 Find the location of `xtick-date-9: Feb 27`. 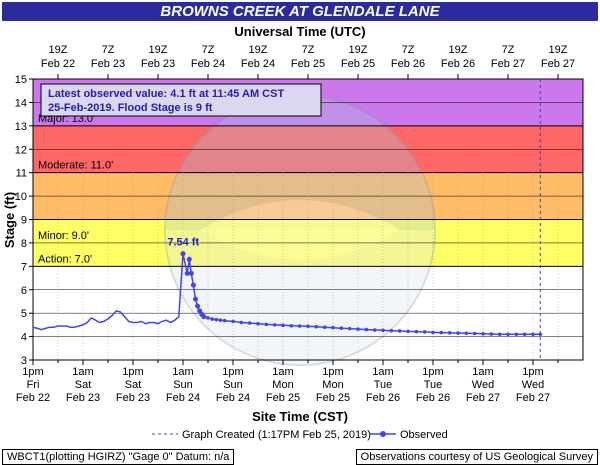

xtick-date-9: Feb 27 is located at coordinates (483, 398).